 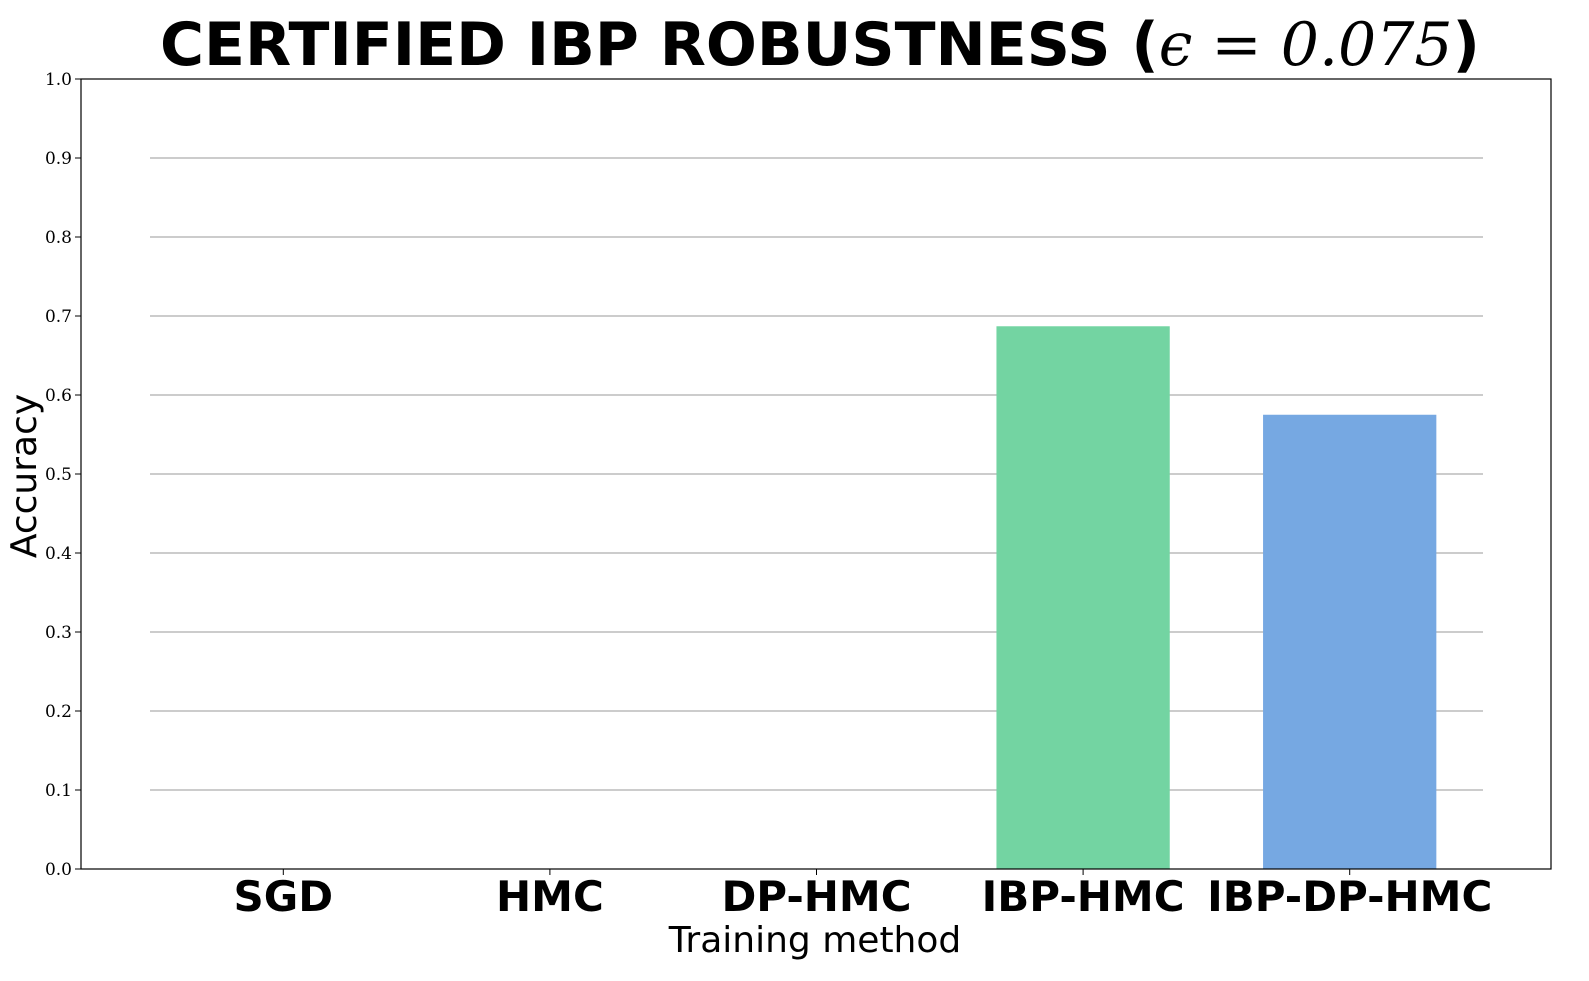 What do you see at coordinates (58, 475) in the screenshot?
I see `y-tick-label: 0.5` at bounding box center [58, 475].